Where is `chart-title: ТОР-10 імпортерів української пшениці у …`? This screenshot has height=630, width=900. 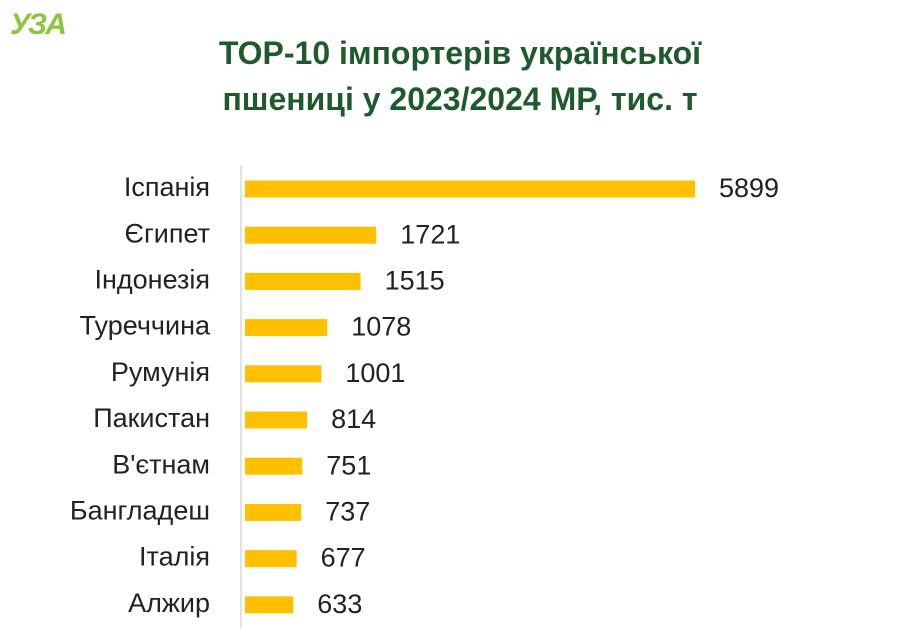
chart-title: ТОР-10 імпортерів української пшениці у … is located at coordinates (460, 76).